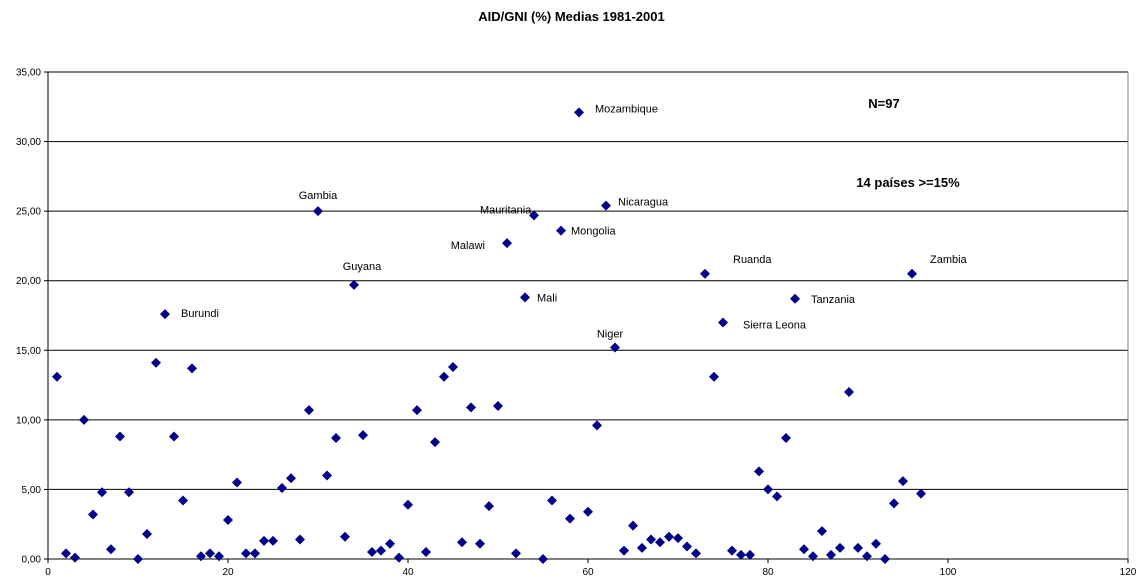  Describe the element at coordinates (610, 335) in the screenshot. I see `point-label: Niger` at that location.